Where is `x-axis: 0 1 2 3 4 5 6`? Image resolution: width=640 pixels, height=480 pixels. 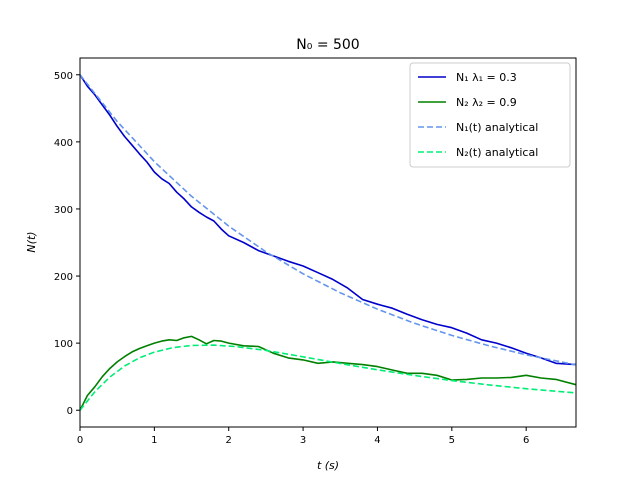 x-axis: 0 1 2 3 4 5 6 is located at coordinates (303, 436).